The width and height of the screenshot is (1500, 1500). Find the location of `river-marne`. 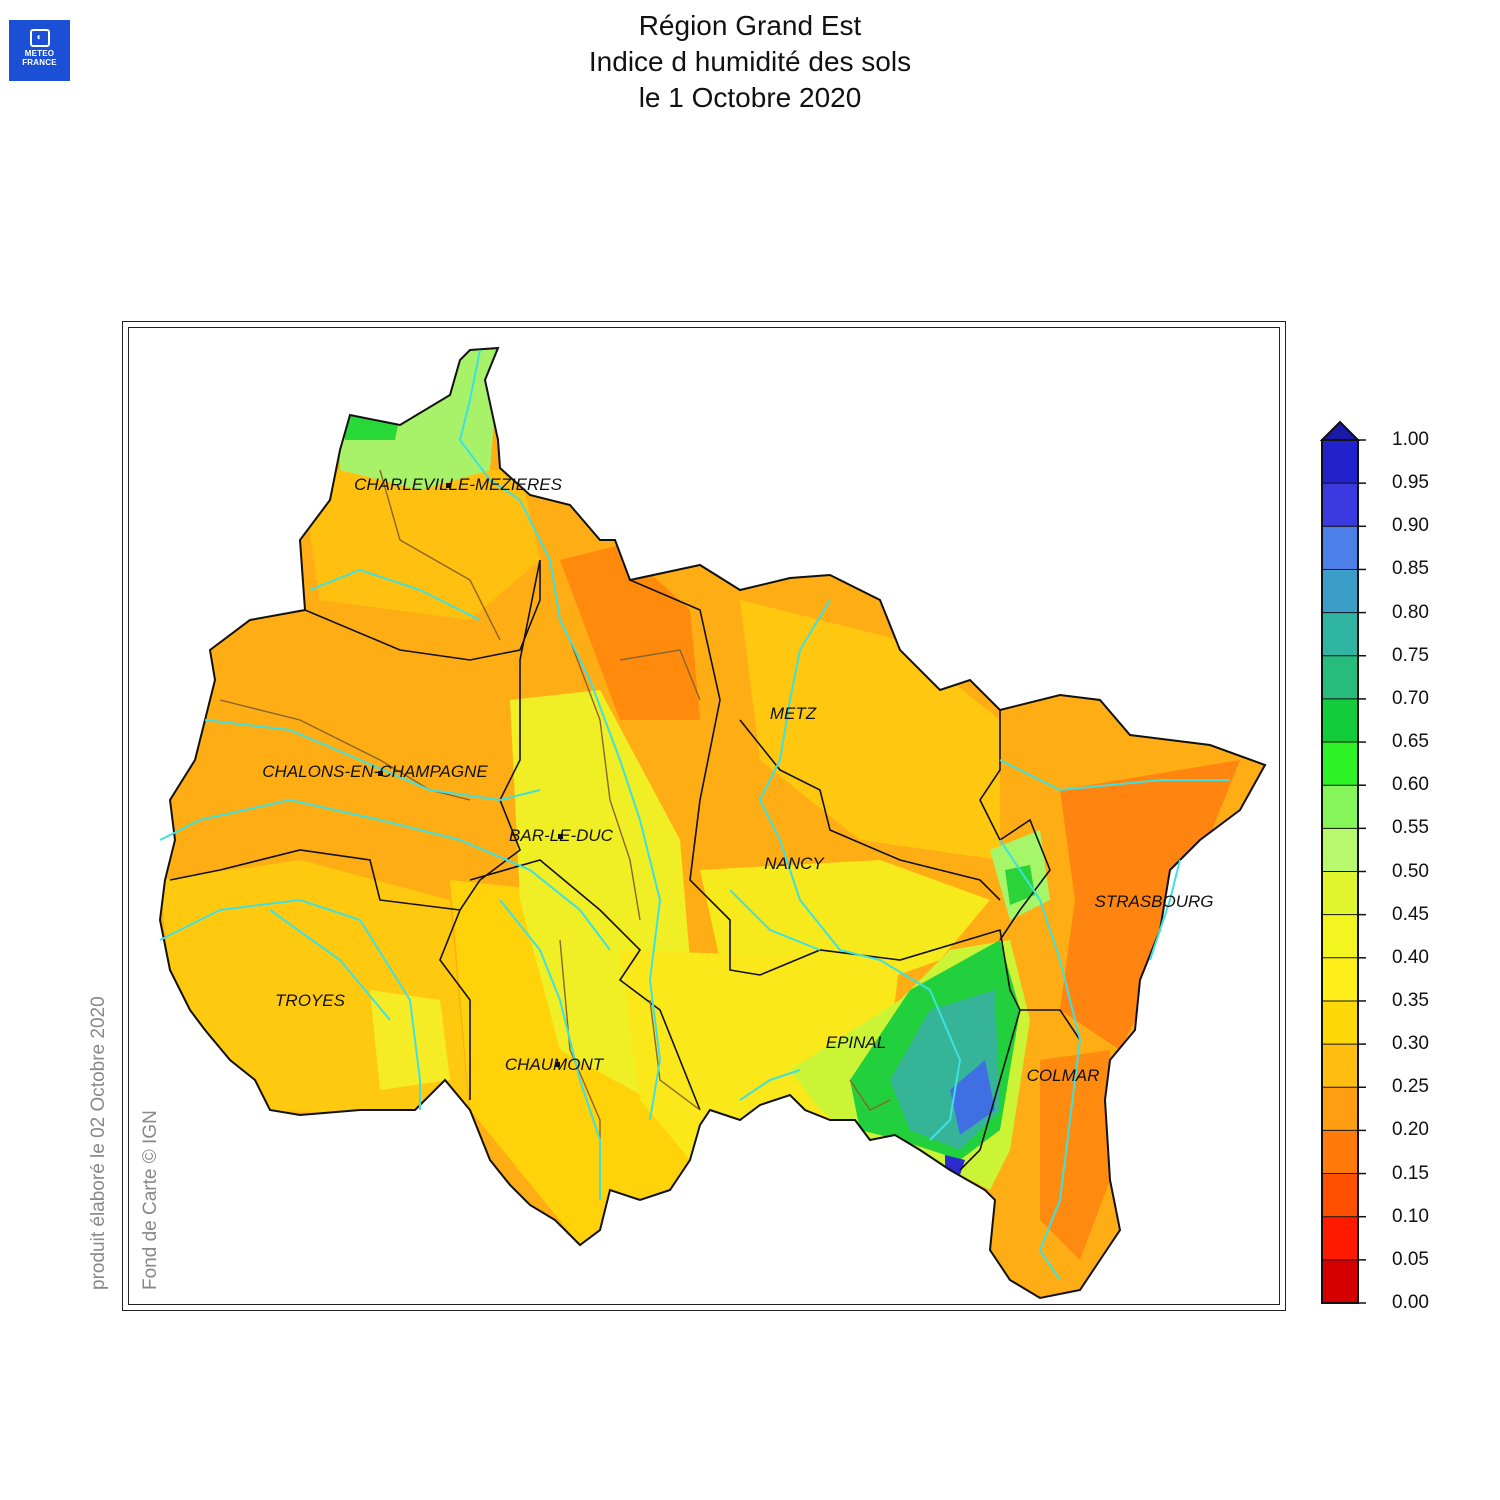

river-marne is located at coordinates (385, 874).